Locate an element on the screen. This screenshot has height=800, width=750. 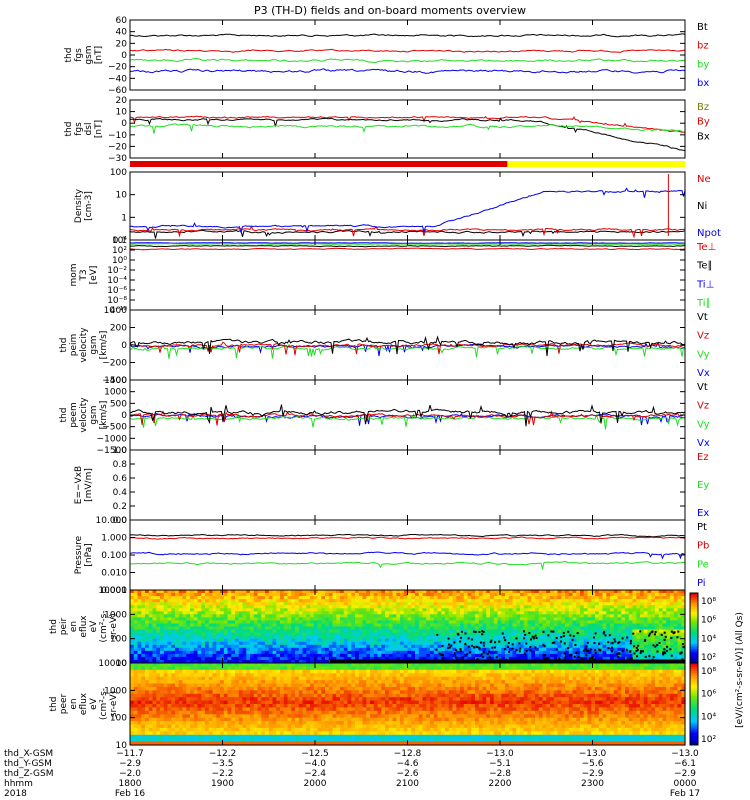
y-axis-label: Density is located at coordinates (79, 205).